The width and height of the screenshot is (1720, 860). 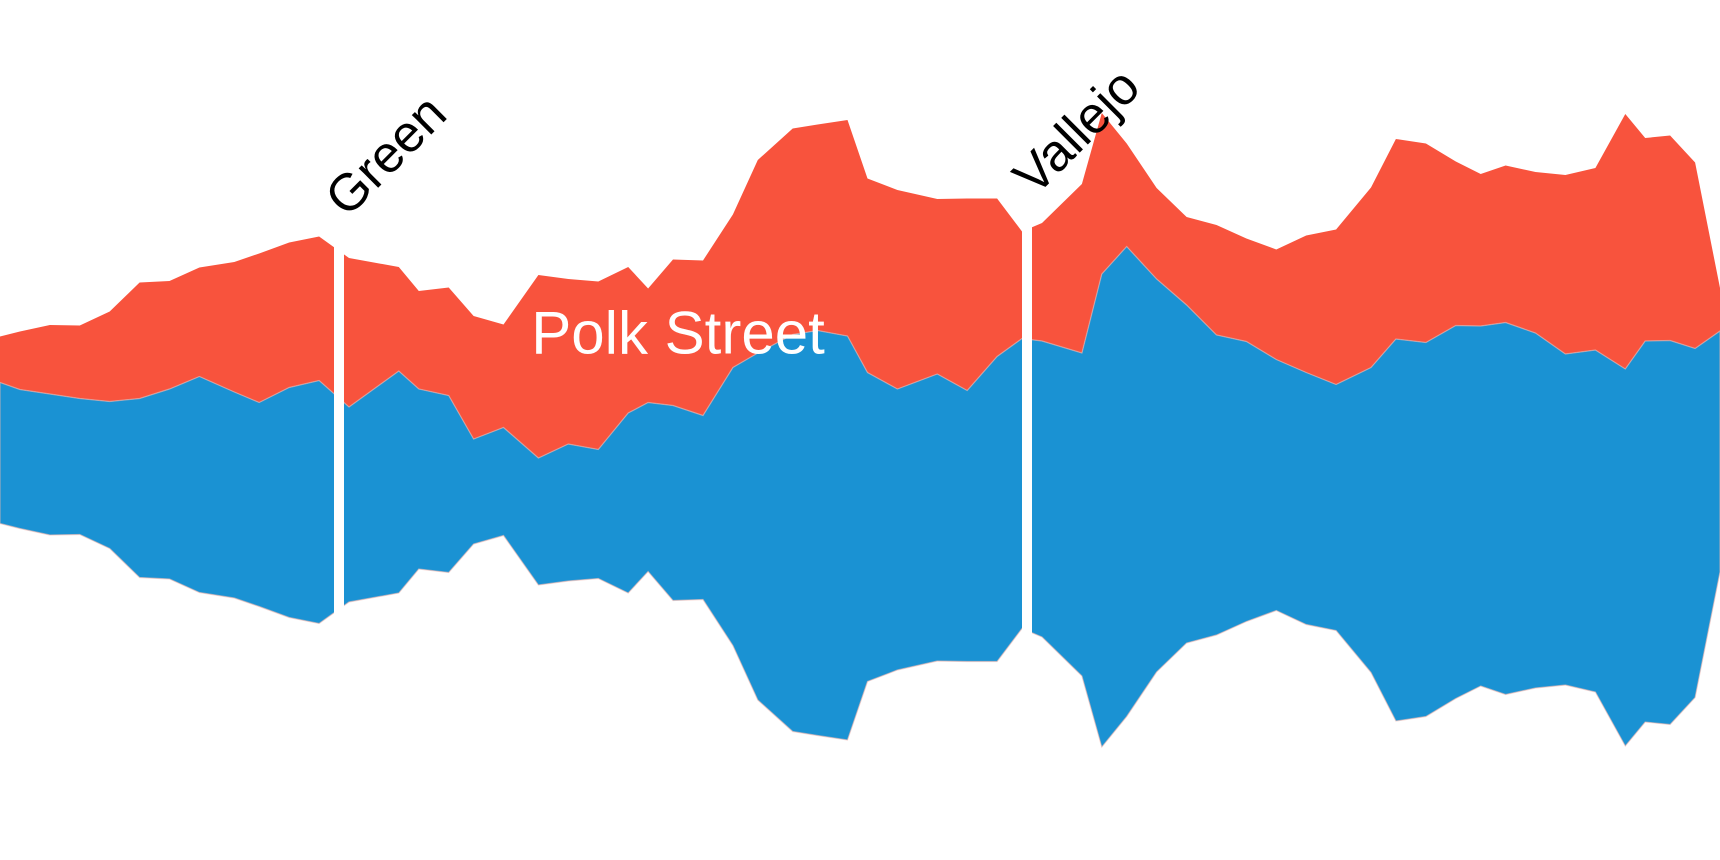 I want to click on cross-street-label: Green, so click(x=385, y=155).